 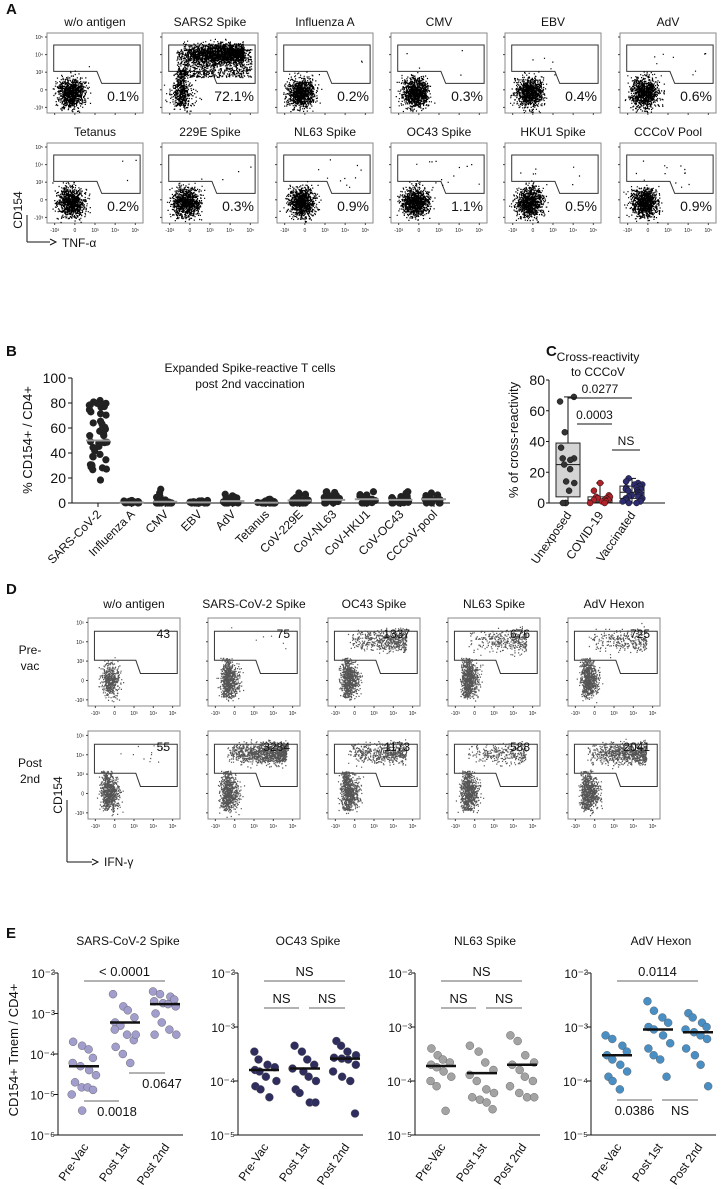 What do you see at coordinates (30, 650) in the screenshot?
I see `row-label: Pre-` at bounding box center [30, 650].